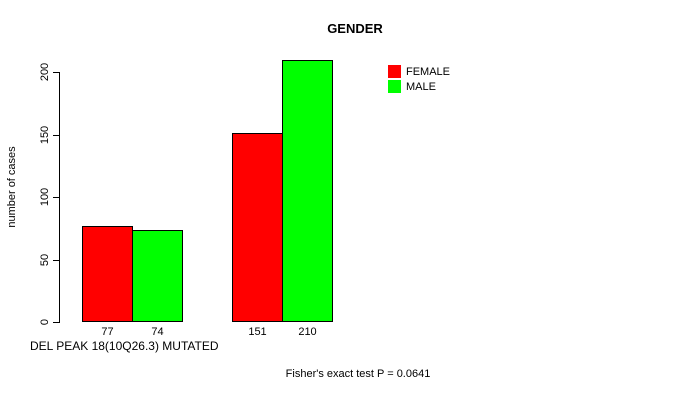  I want to click on y-tick-label: 50, so click(45, 259).